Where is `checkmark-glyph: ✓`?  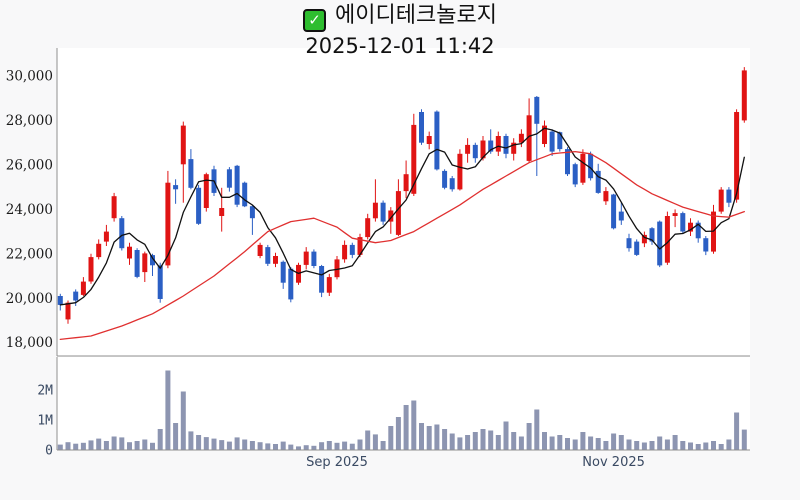 checkmark-glyph: ✓ is located at coordinates (314, 20).